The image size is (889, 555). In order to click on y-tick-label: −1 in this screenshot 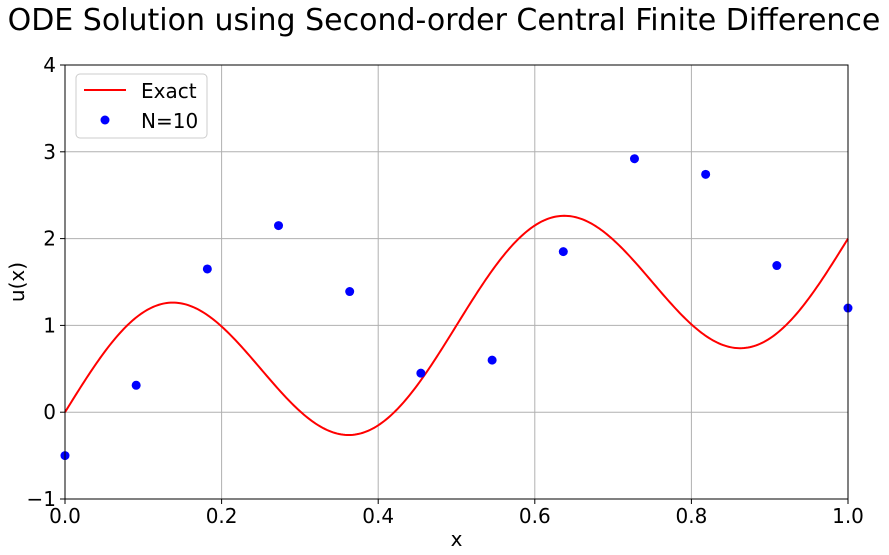, I will do `click(41, 499)`.